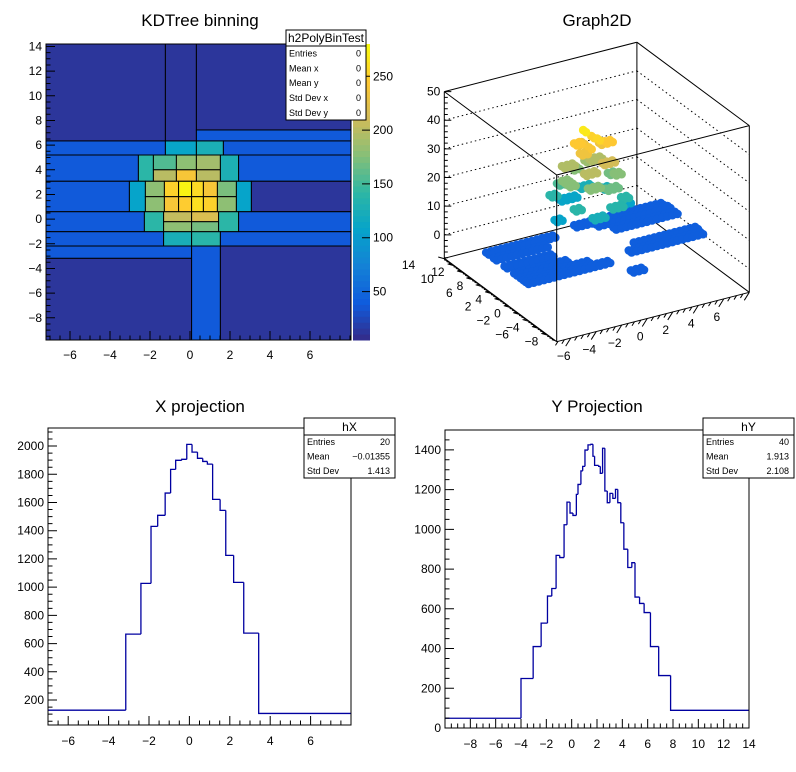 This screenshot has height=772, width=796. Describe the element at coordinates (716, 317) in the screenshot. I see `x-tick-label: 6` at that location.